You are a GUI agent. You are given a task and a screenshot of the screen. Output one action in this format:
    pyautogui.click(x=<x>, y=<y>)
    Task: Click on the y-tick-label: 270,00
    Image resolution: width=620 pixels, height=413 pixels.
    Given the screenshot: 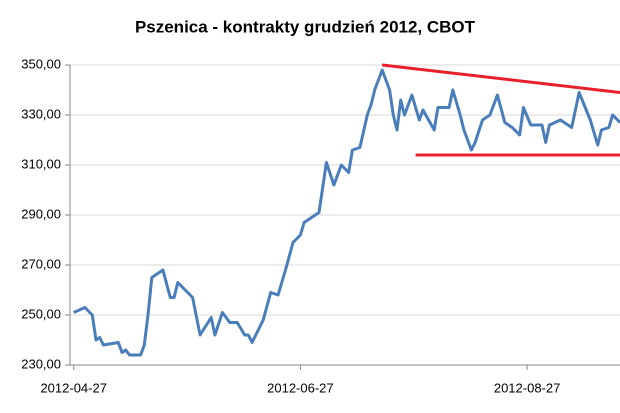 What is the action you would take?
    pyautogui.click(x=41, y=263)
    